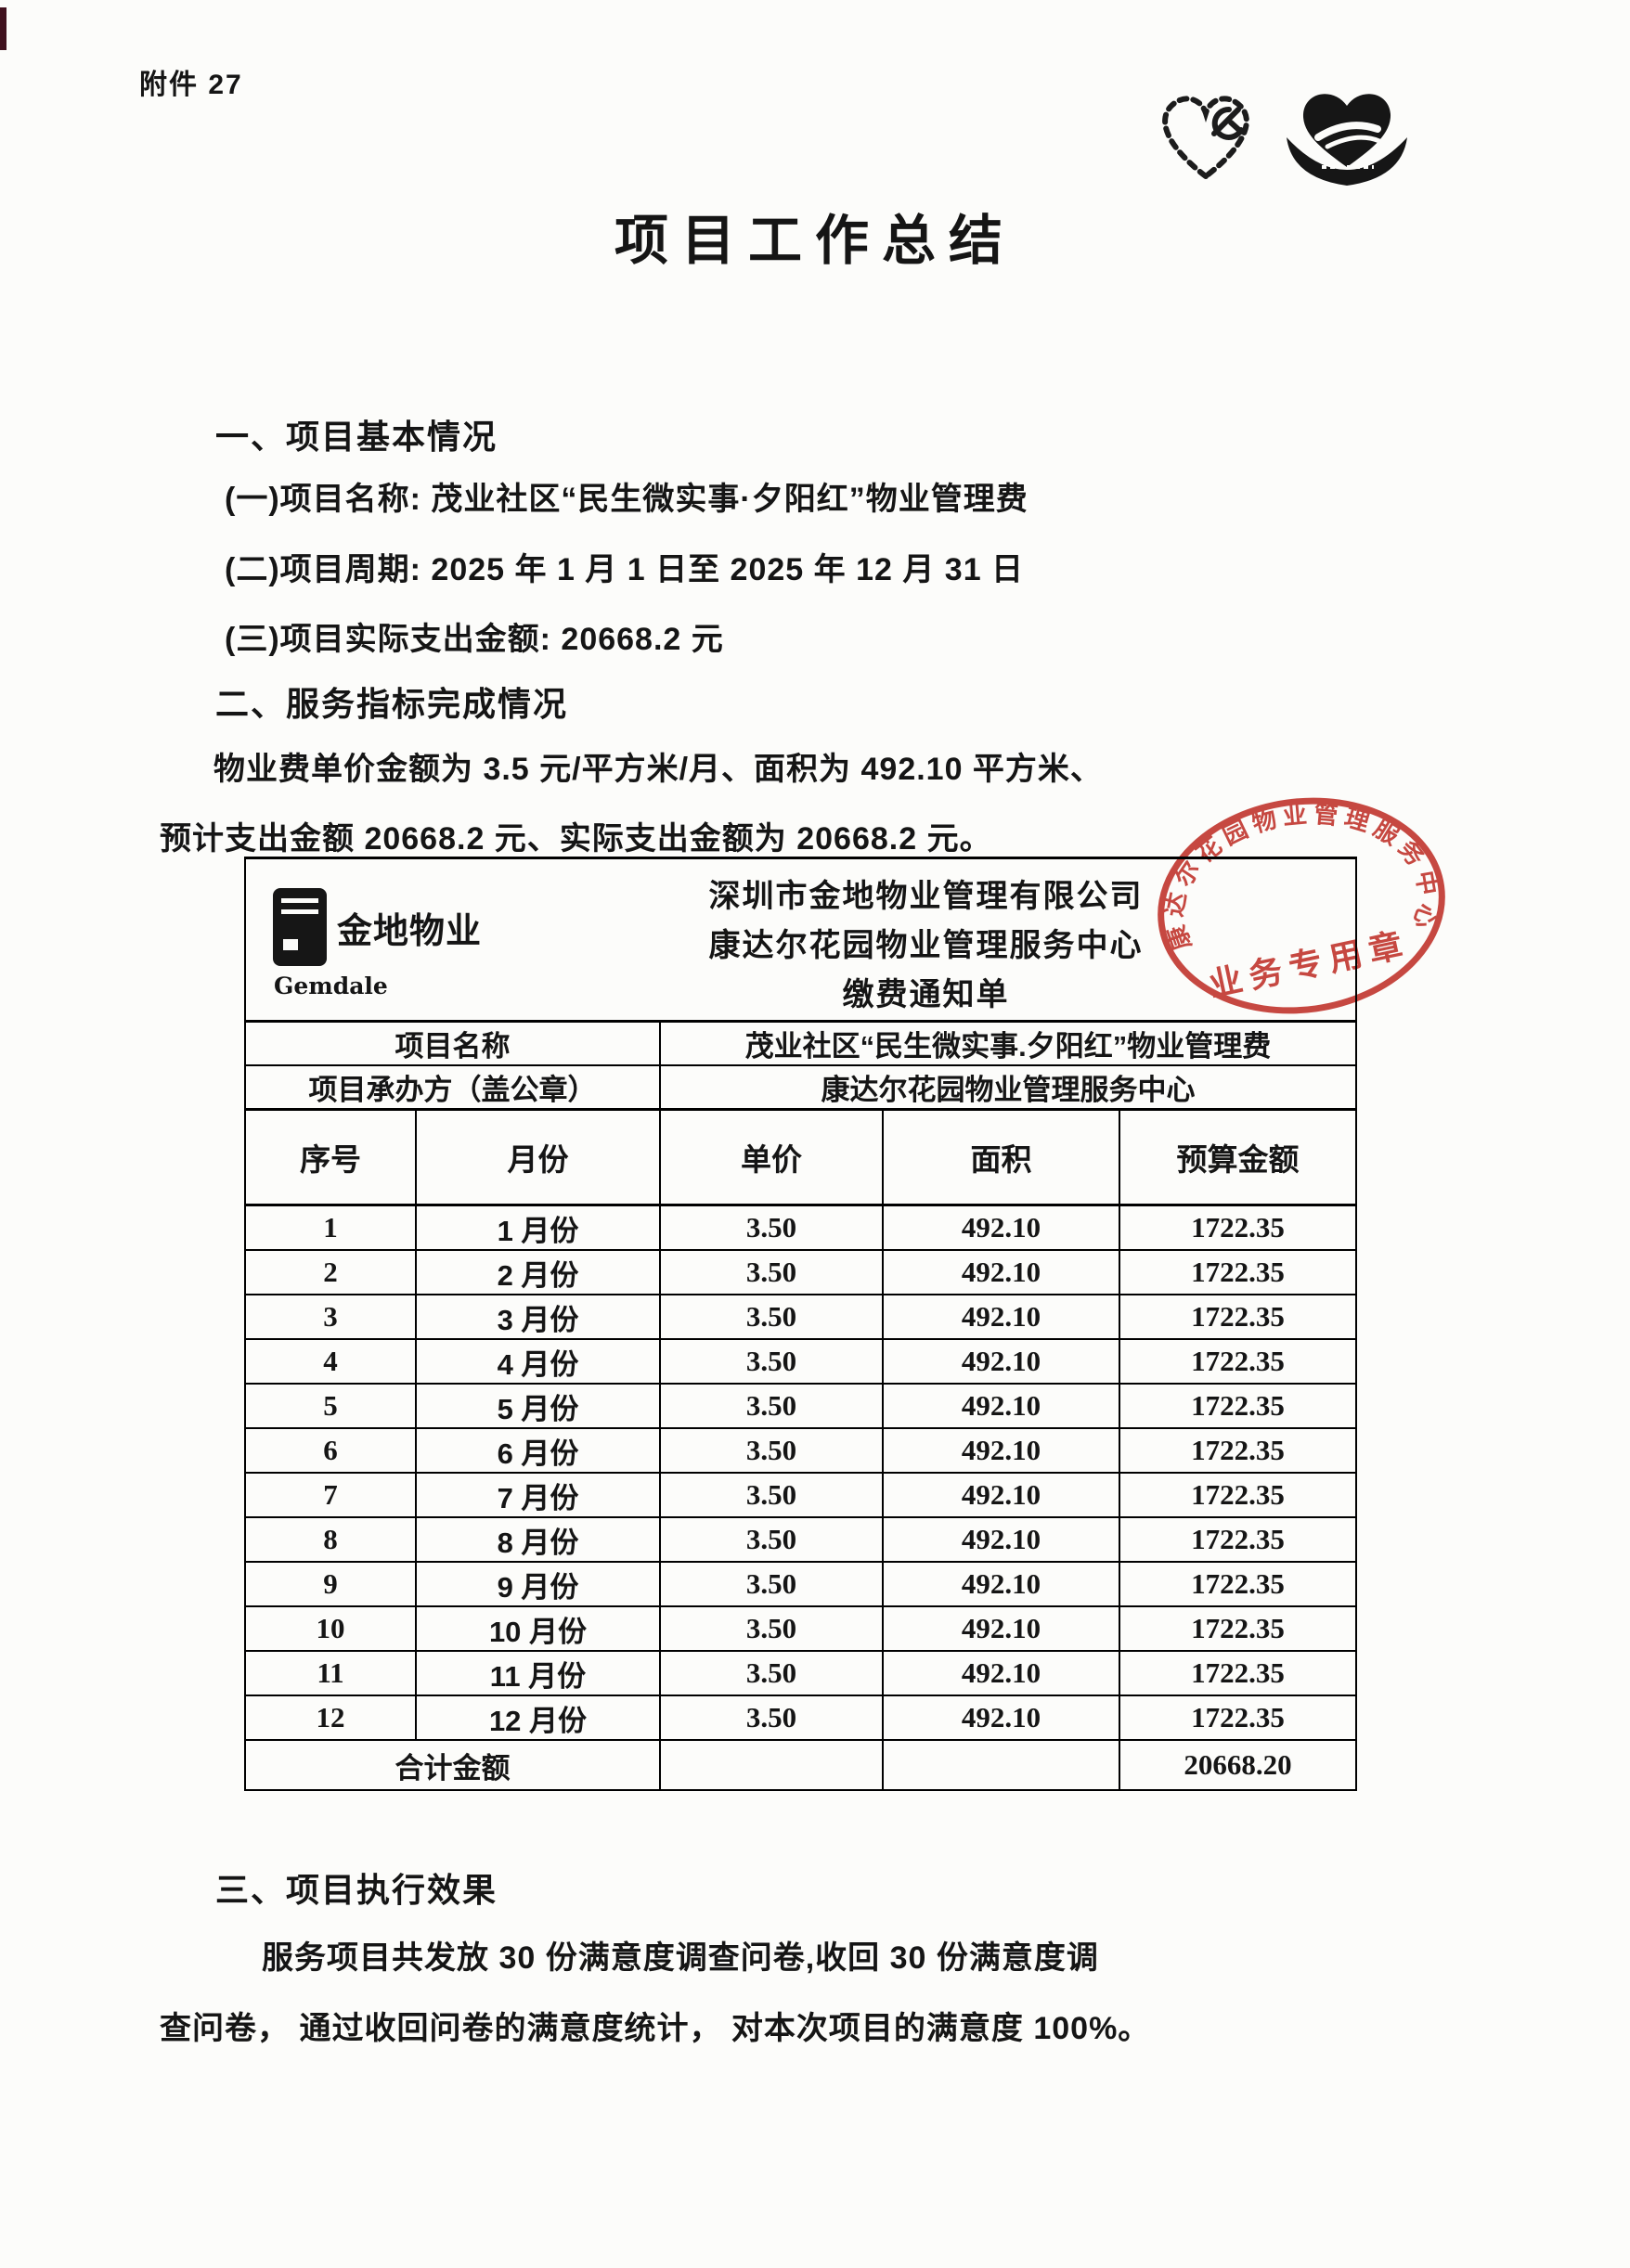 The height and width of the screenshot is (2268, 1630). Describe the element at coordinates (538, 1450) in the screenshot. I see `fee-cell-month: 6 月份` at that location.